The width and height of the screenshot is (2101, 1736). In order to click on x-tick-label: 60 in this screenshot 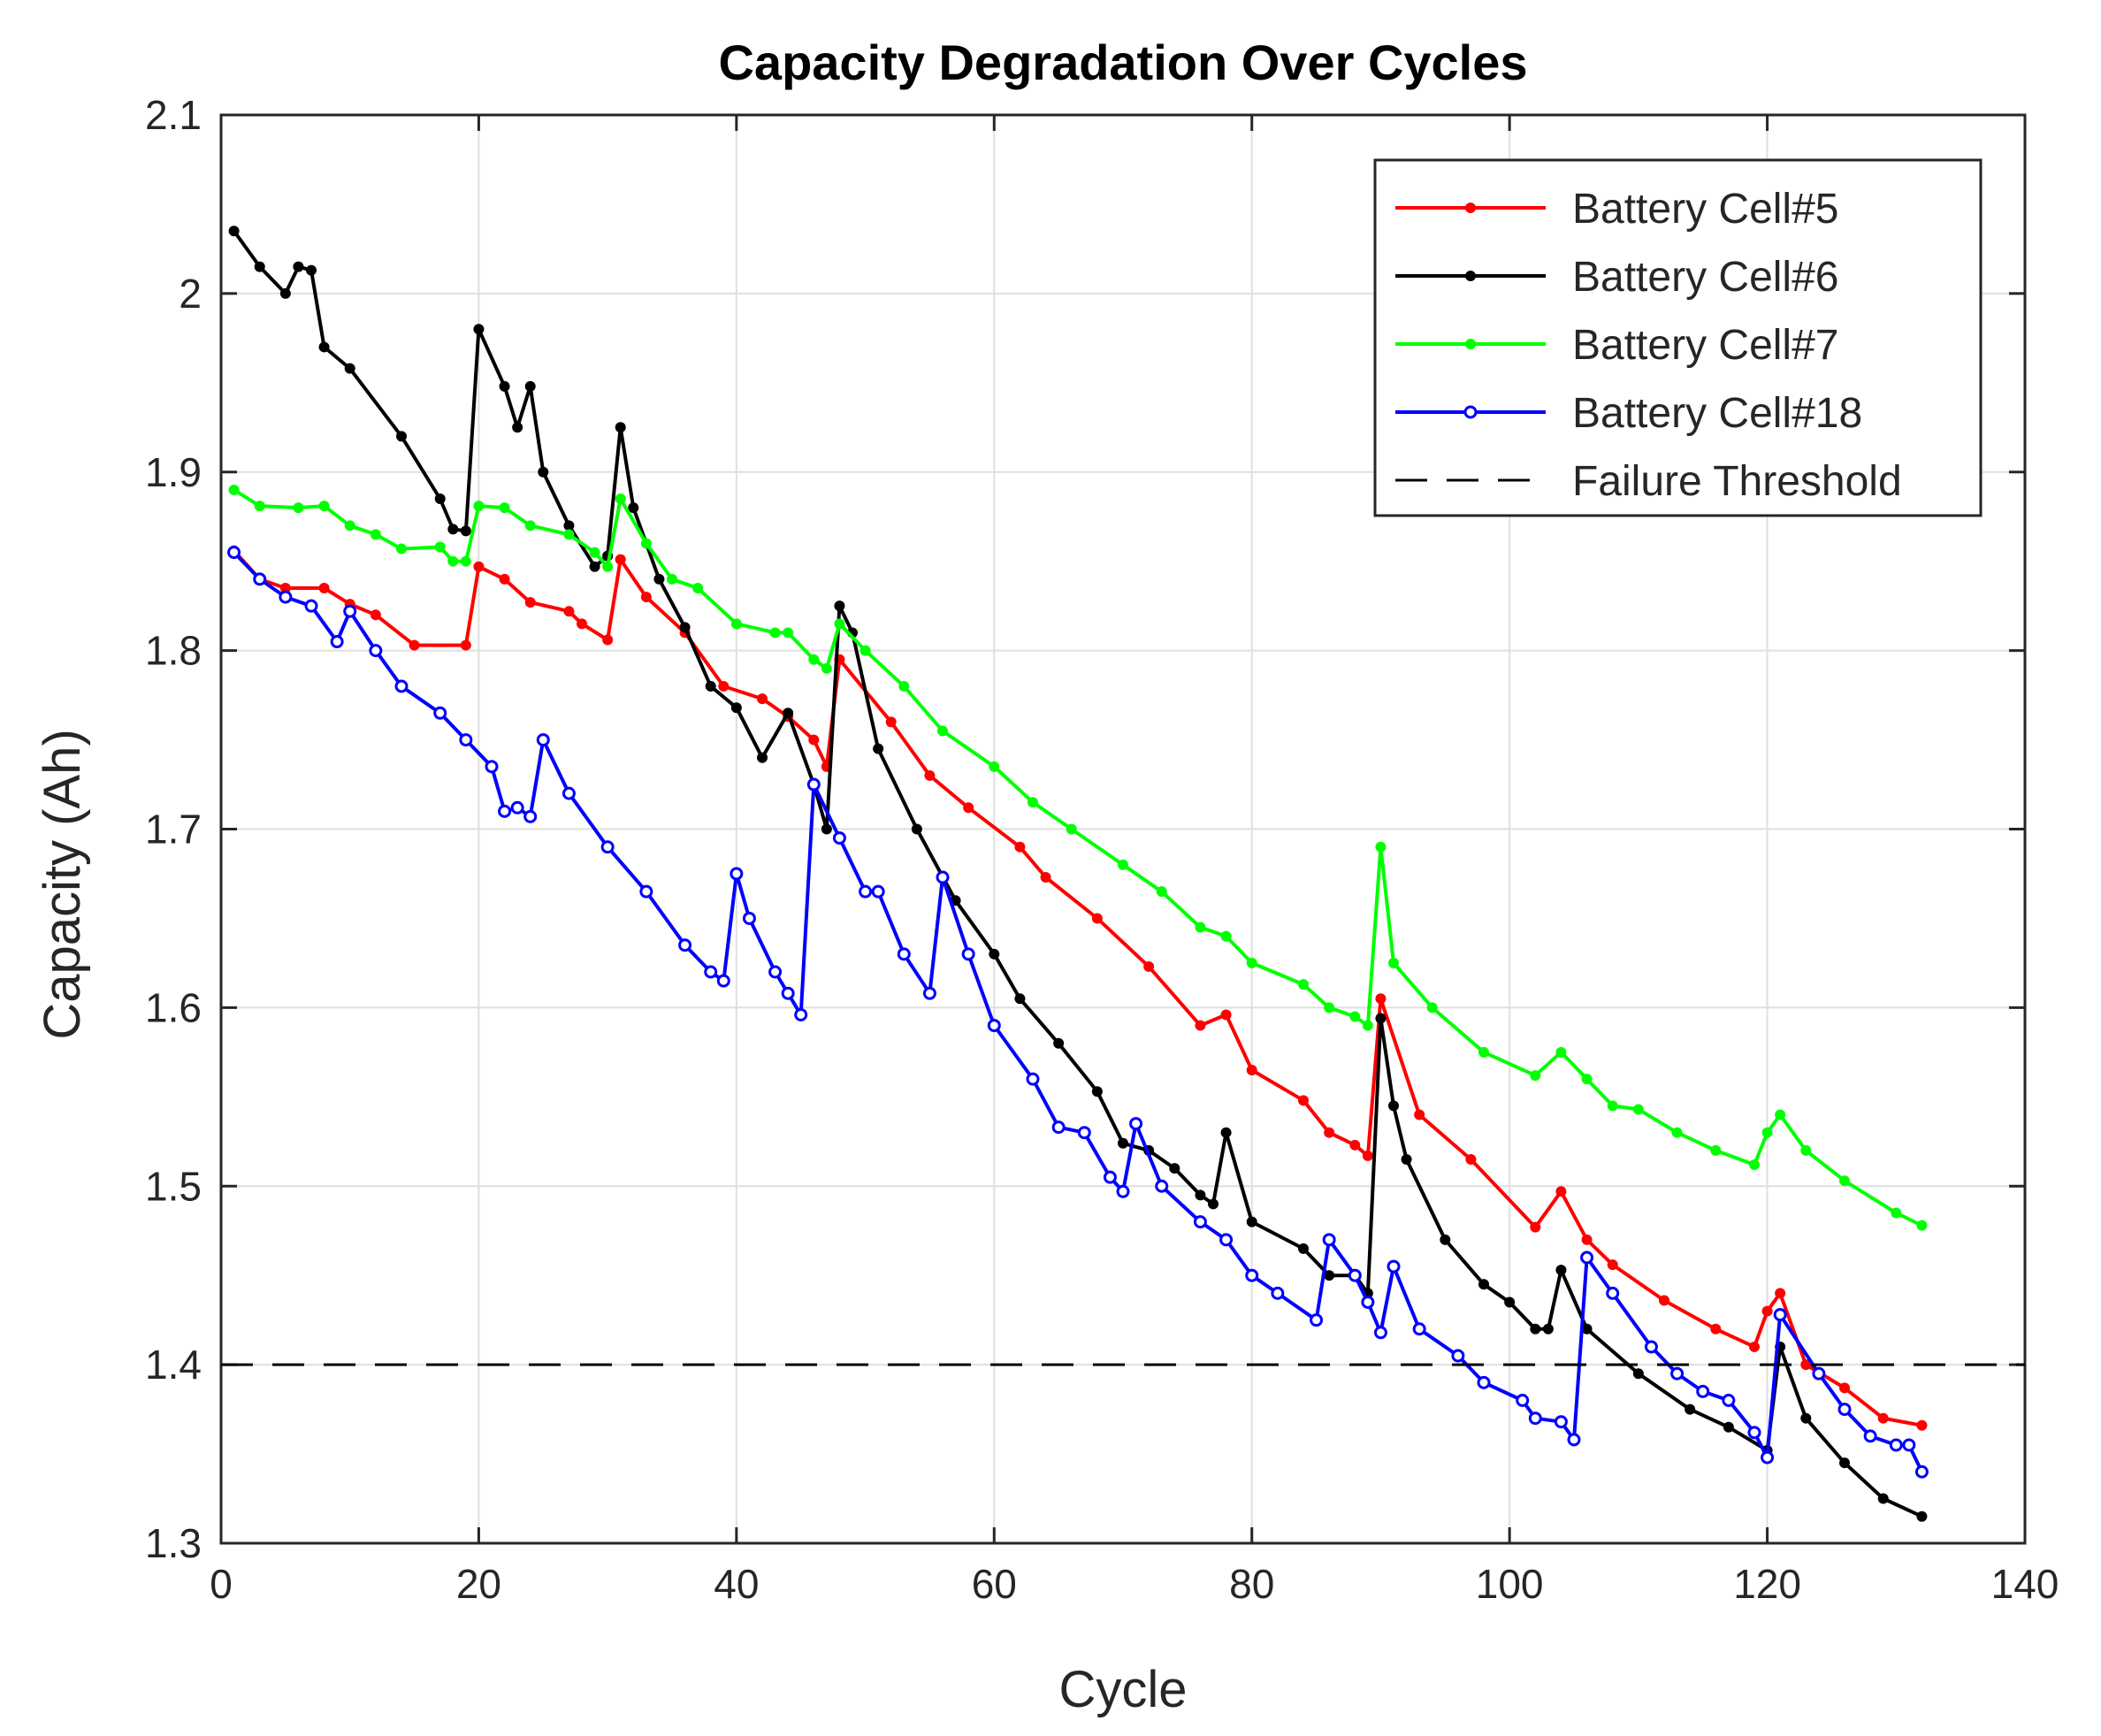, I will do `click(995, 1584)`.